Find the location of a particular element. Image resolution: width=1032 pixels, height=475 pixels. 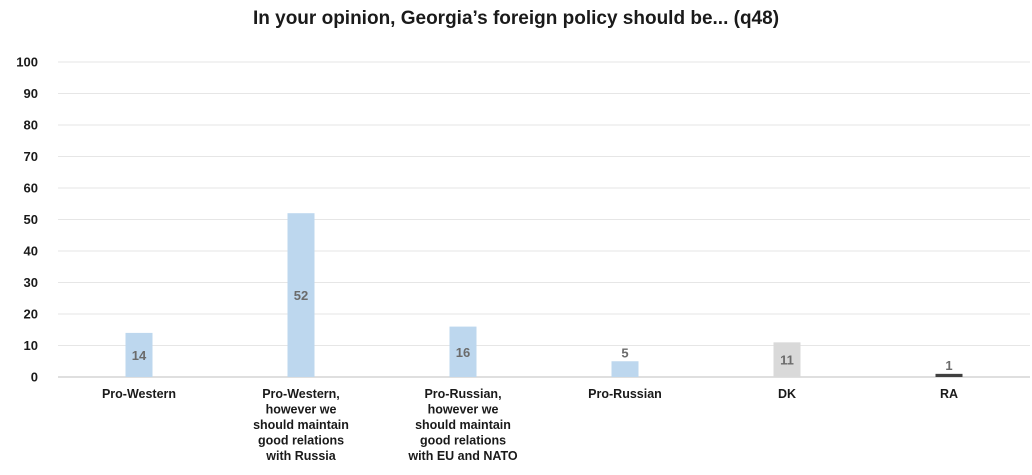

y-tick-label: 40 is located at coordinates (31, 251).